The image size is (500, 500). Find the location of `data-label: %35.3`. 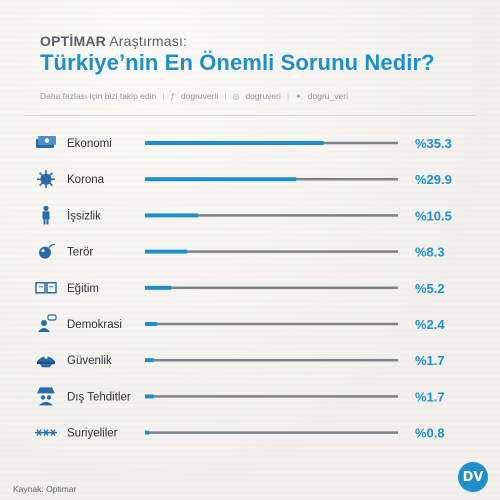

data-label: %35.3 is located at coordinates (433, 143).